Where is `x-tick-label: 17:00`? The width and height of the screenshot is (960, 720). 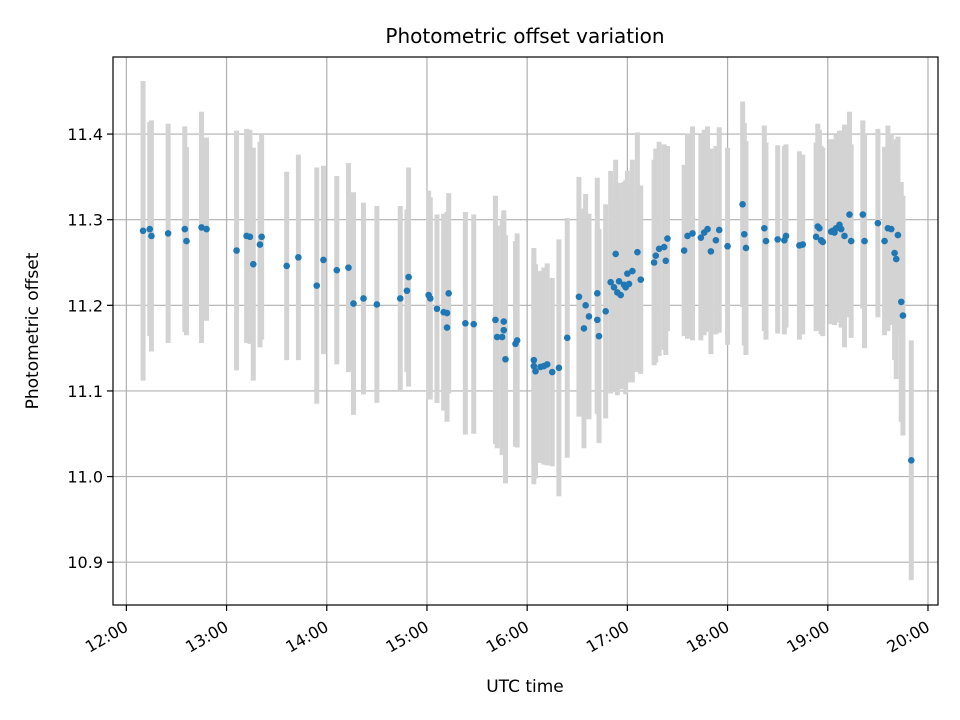 x-tick-label: 17:00 is located at coordinates (607, 637).